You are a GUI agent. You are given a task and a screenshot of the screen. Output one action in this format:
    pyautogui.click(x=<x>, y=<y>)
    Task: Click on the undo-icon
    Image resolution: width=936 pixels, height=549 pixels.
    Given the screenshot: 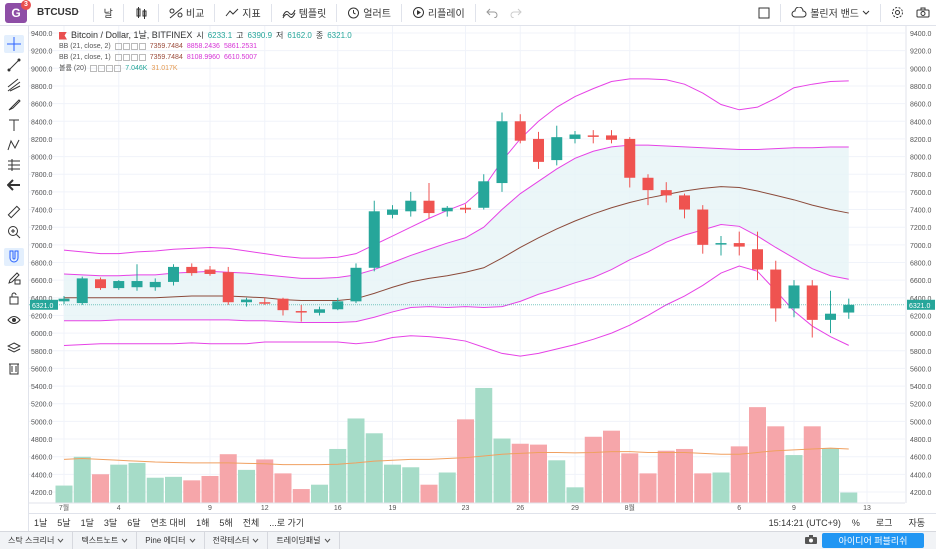 What is the action you would take?
    pyautogui.click(x=492, y=13)
    